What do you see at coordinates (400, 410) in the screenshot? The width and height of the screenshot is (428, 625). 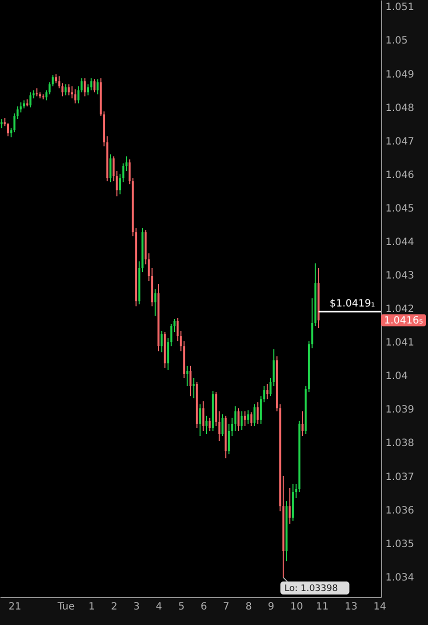 I see `y-tick-label: 1.039` at bounding box center [400, 410].